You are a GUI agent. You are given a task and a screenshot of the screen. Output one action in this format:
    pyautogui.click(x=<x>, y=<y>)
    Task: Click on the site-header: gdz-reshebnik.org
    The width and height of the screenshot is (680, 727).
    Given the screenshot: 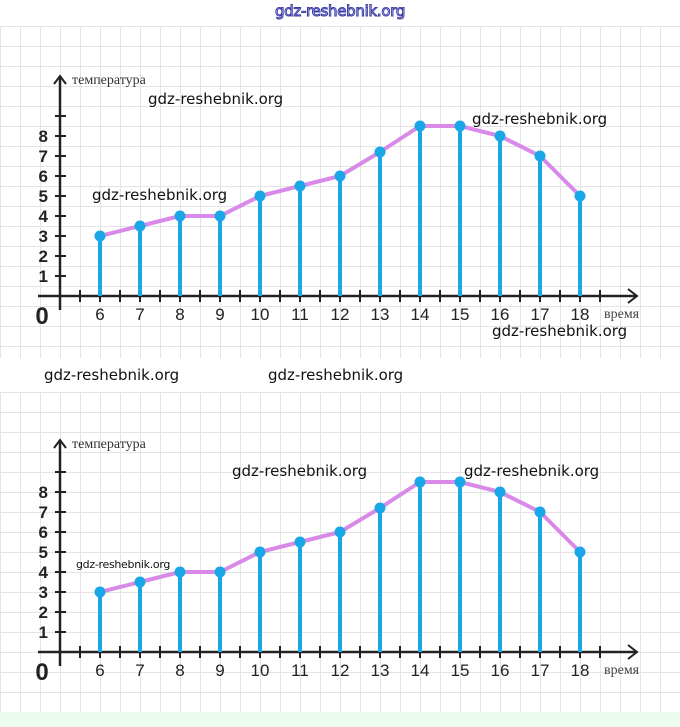 What is the action you would take?
    pyautogui.click(x=340, y=13)
    